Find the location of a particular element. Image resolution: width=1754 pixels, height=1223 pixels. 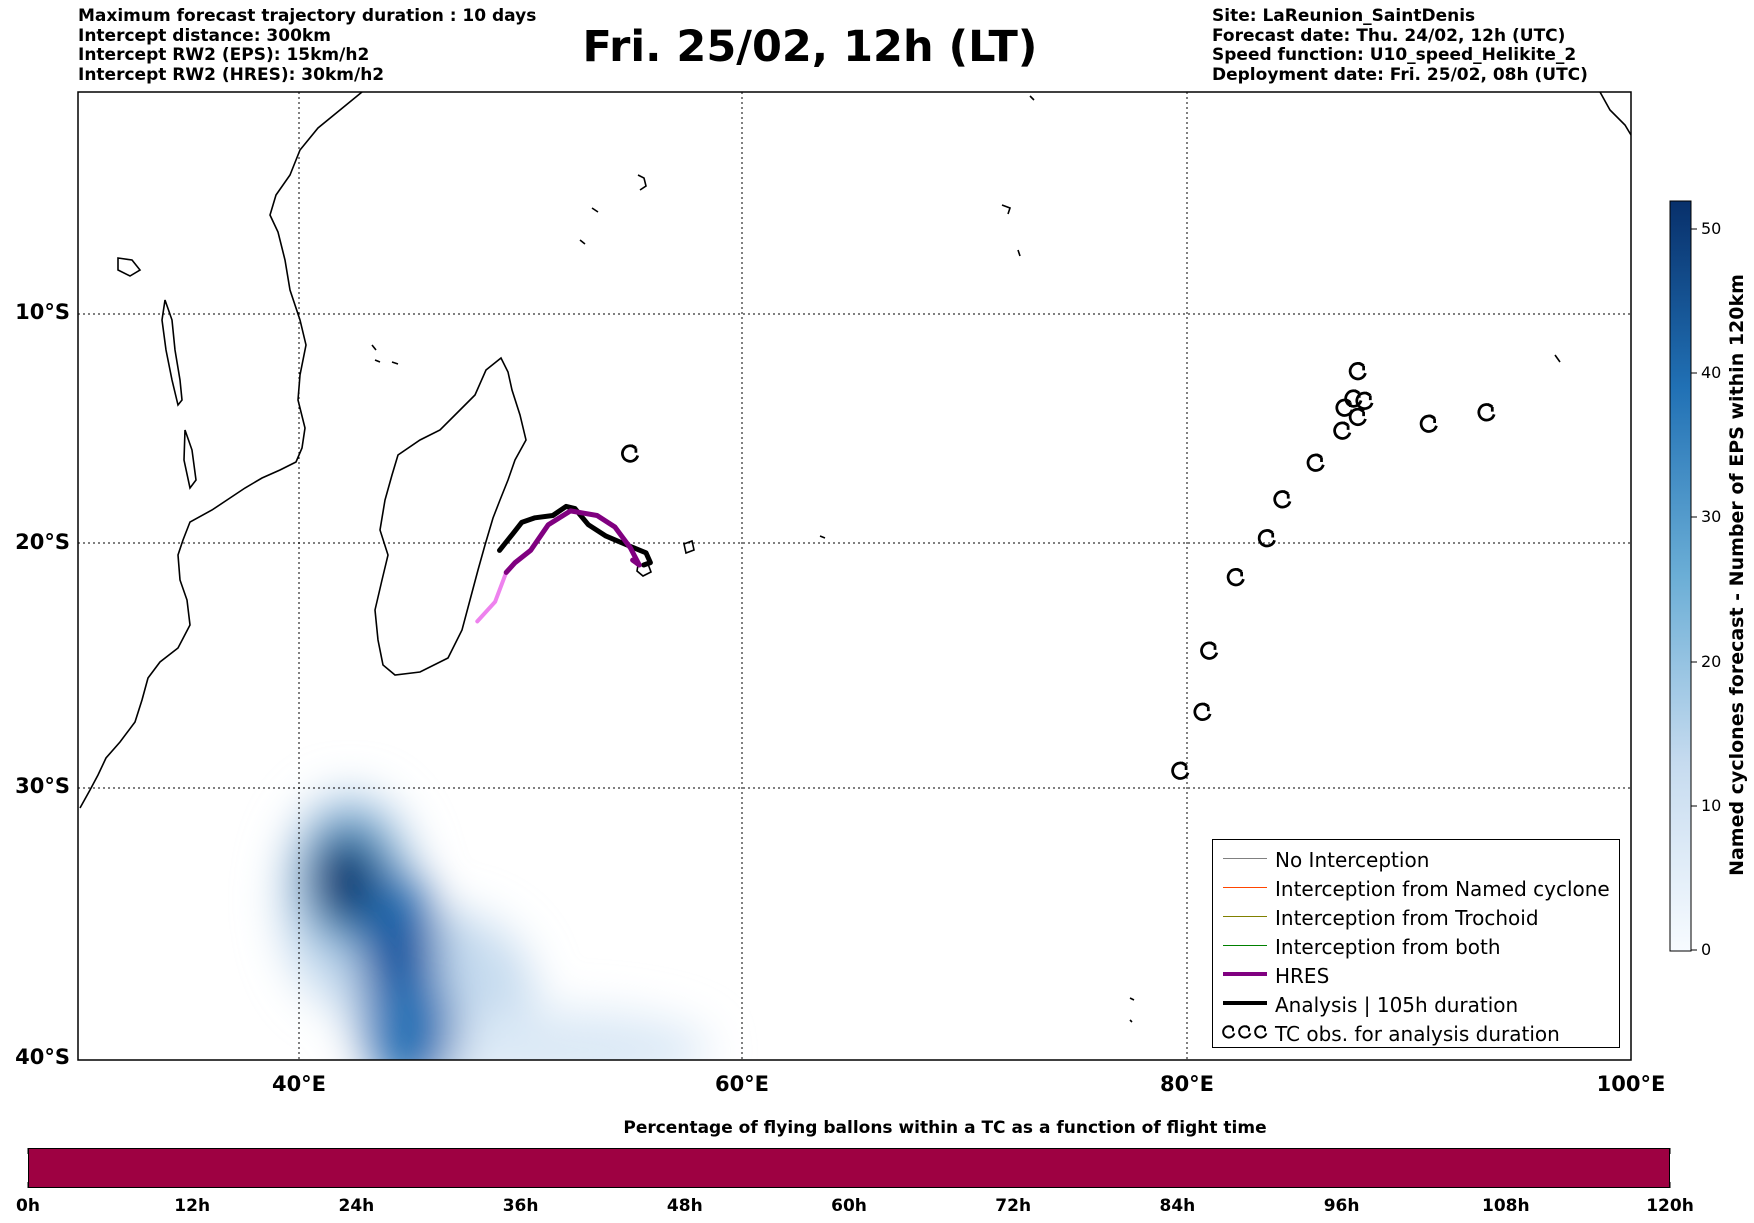

legend-label: Interception from both is located at coordinates (1388, 947).